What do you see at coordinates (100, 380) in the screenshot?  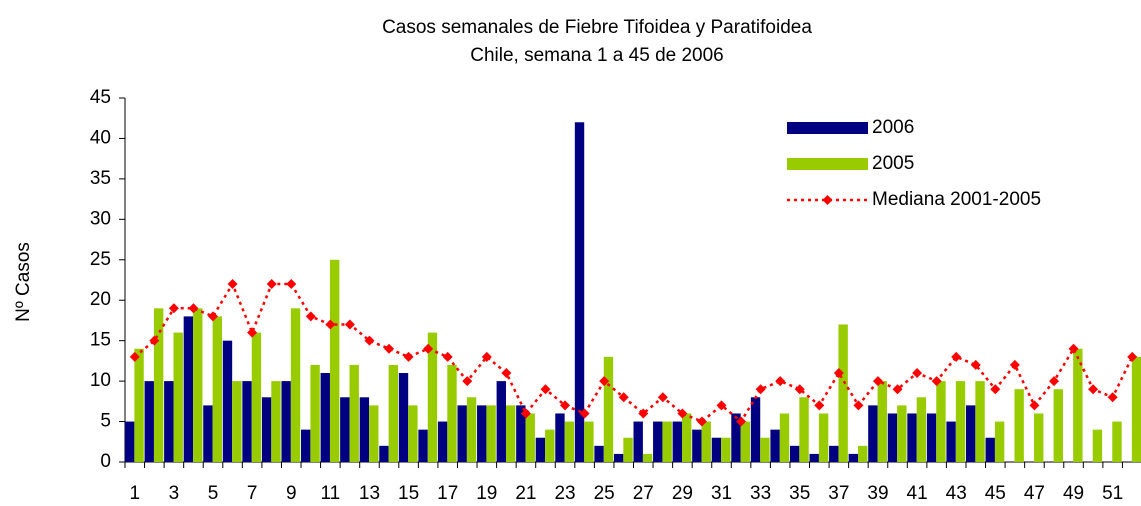 I see `y-tick-label: 10` at bounding box center [100, 380].